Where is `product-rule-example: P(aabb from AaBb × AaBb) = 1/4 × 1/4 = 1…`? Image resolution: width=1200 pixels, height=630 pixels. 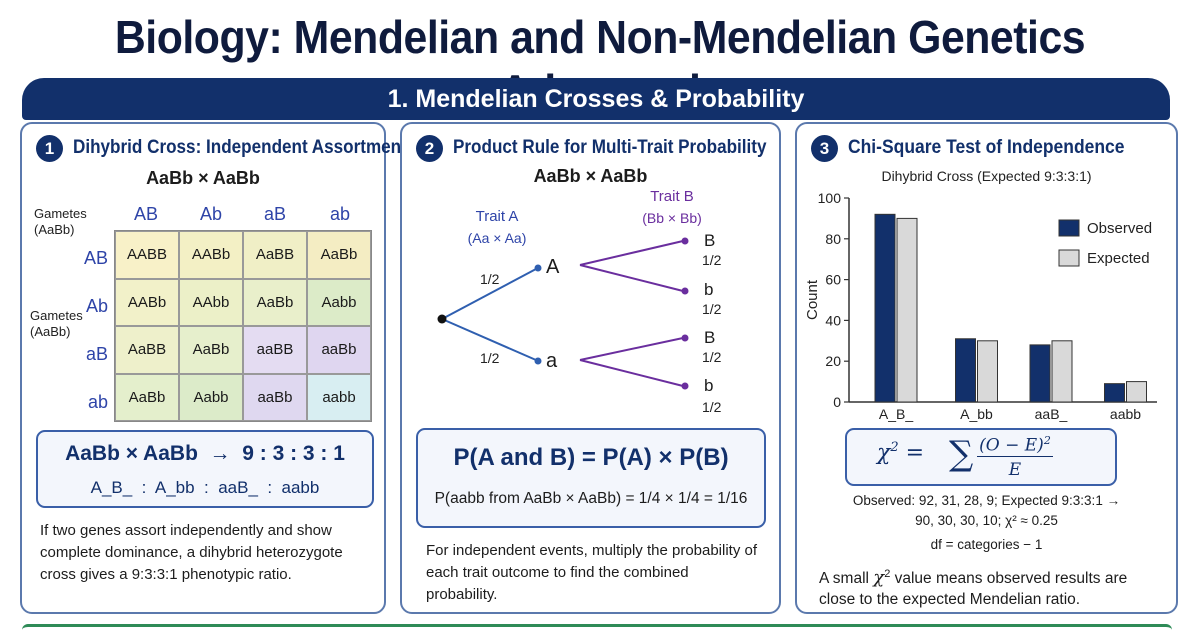 product-rule-example: P(aabb from AaBb × AaBb) = 1/4 × 1/4 = 1… is located at coordinates (591, 498).